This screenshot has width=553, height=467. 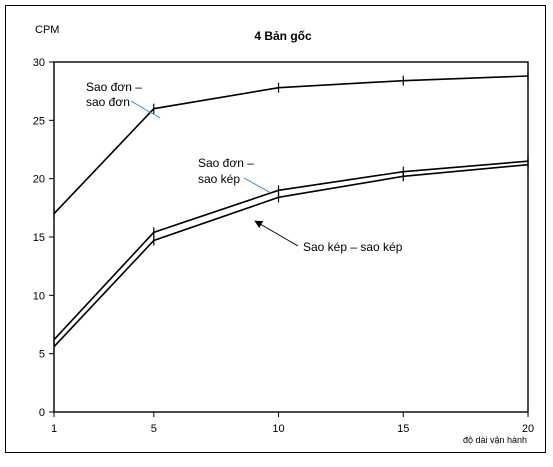 I want to click on x-tick-label: 10, so click(x=278, y=429).